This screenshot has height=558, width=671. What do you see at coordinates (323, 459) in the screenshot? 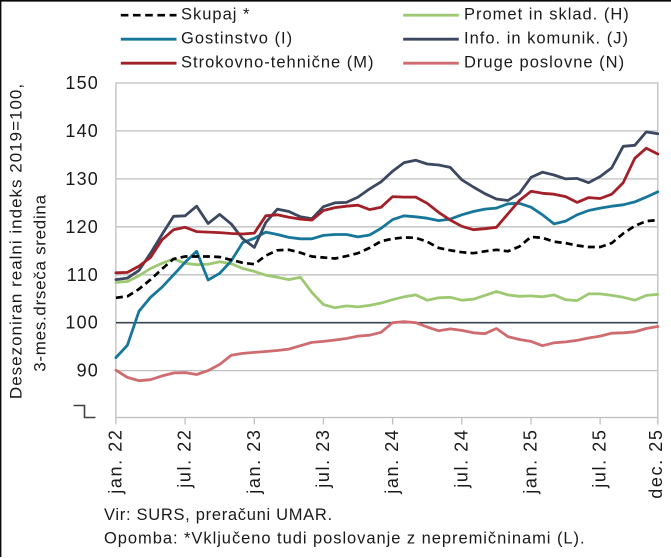
I see `svg-text: jul. 23` at bounding box center [323, 459].